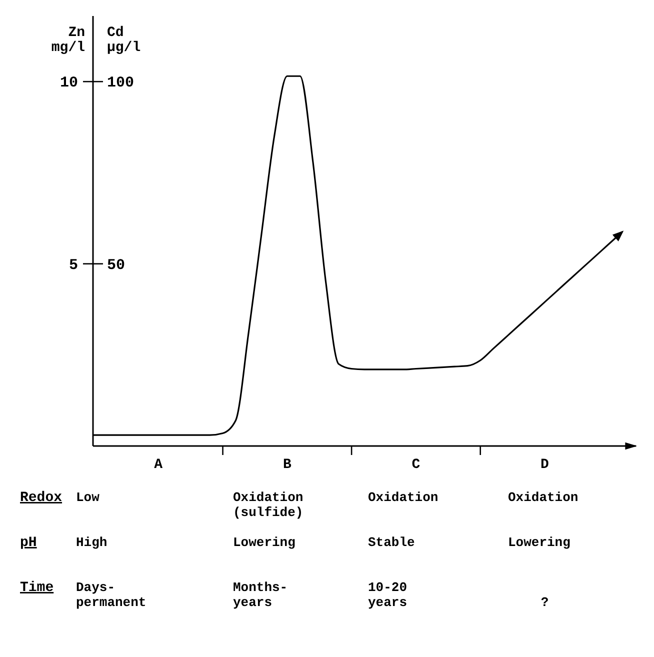 This screenshot has height=657, width=654. What do you see at coordinates (28, 543) in the screenshot?
I see `text: pH` at bounding box center [28, 543].